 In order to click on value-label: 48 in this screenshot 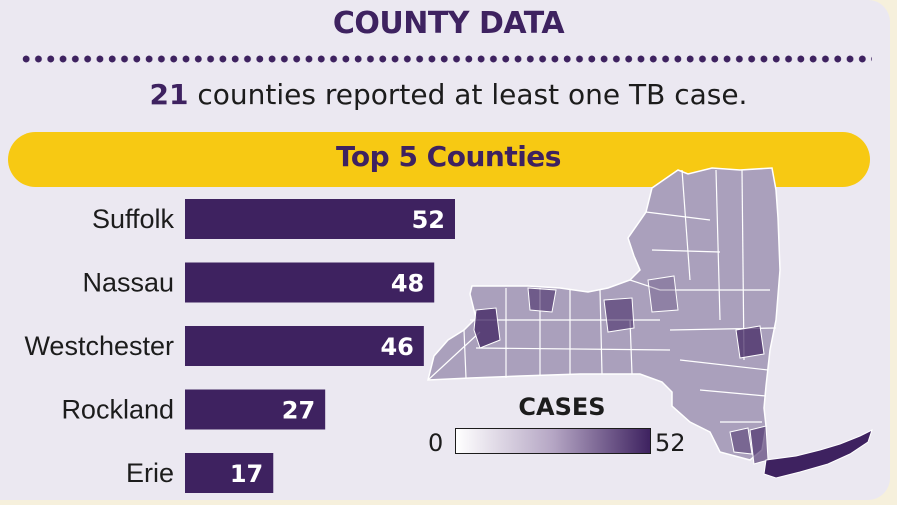, I will do `click(407, 284)`.